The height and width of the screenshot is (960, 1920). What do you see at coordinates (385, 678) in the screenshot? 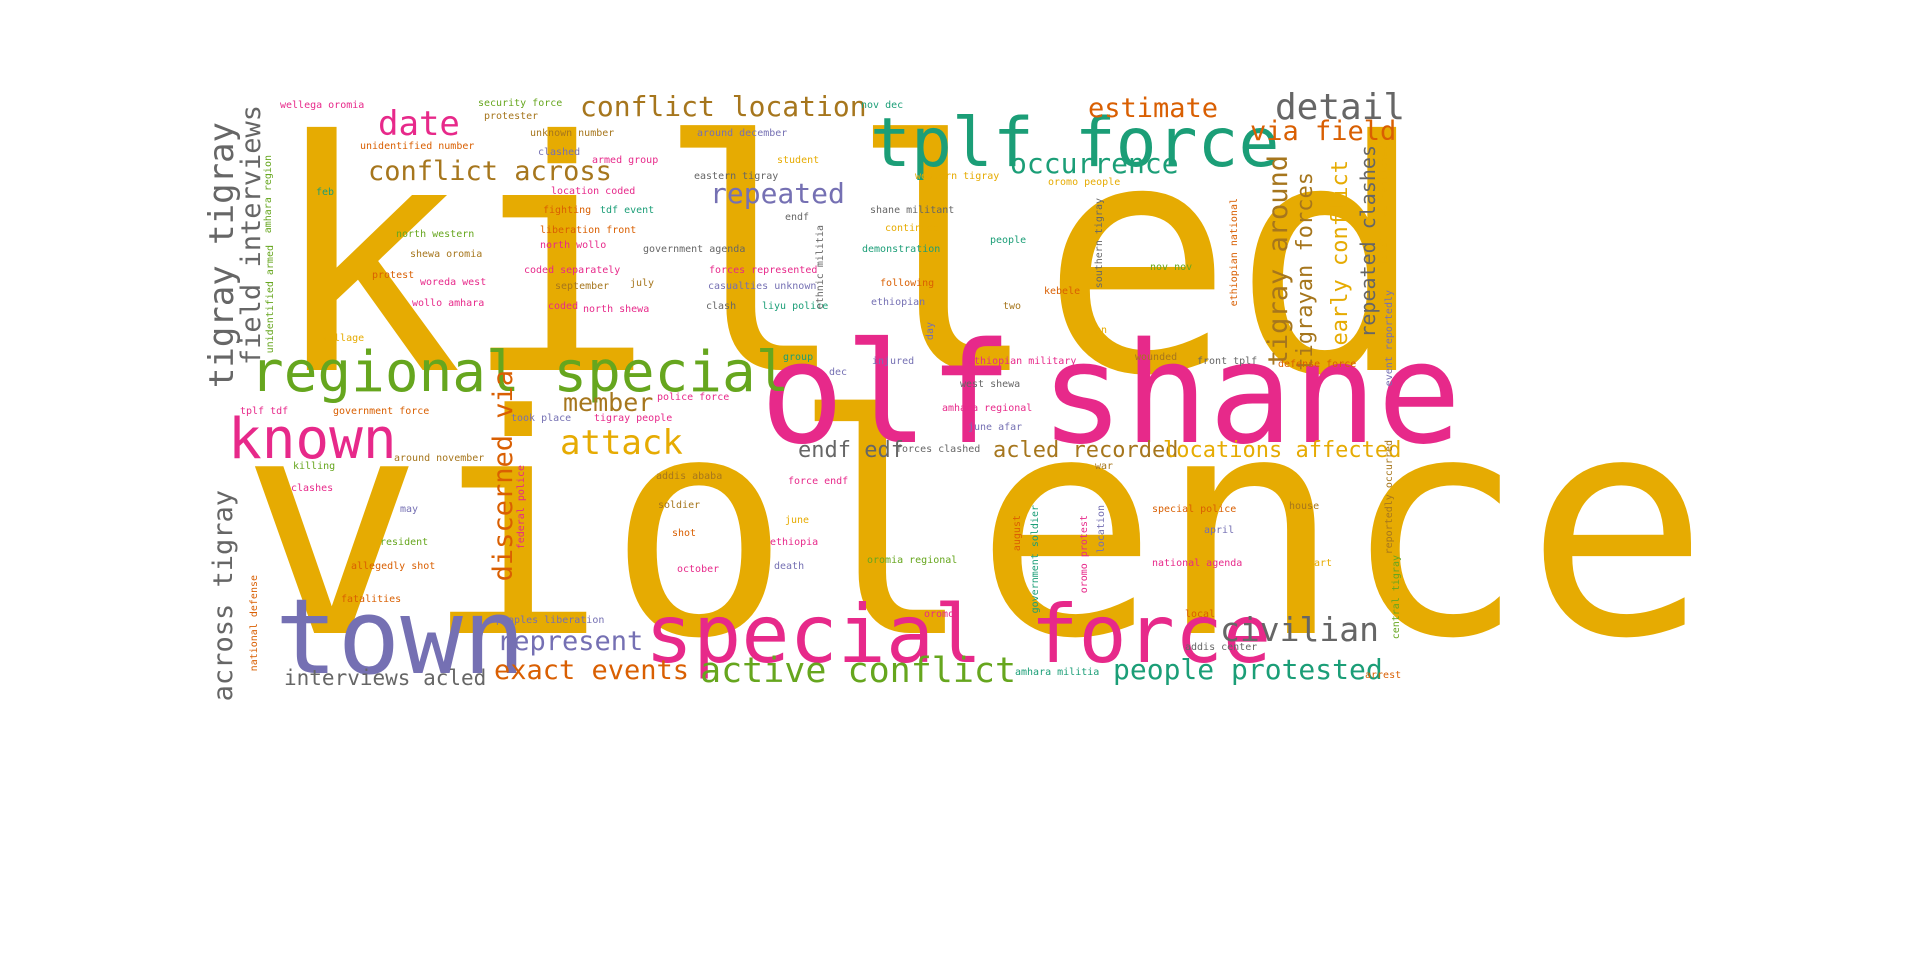
I see `word-interviews-acled: interviews acled` at bounding box center [385, 678].